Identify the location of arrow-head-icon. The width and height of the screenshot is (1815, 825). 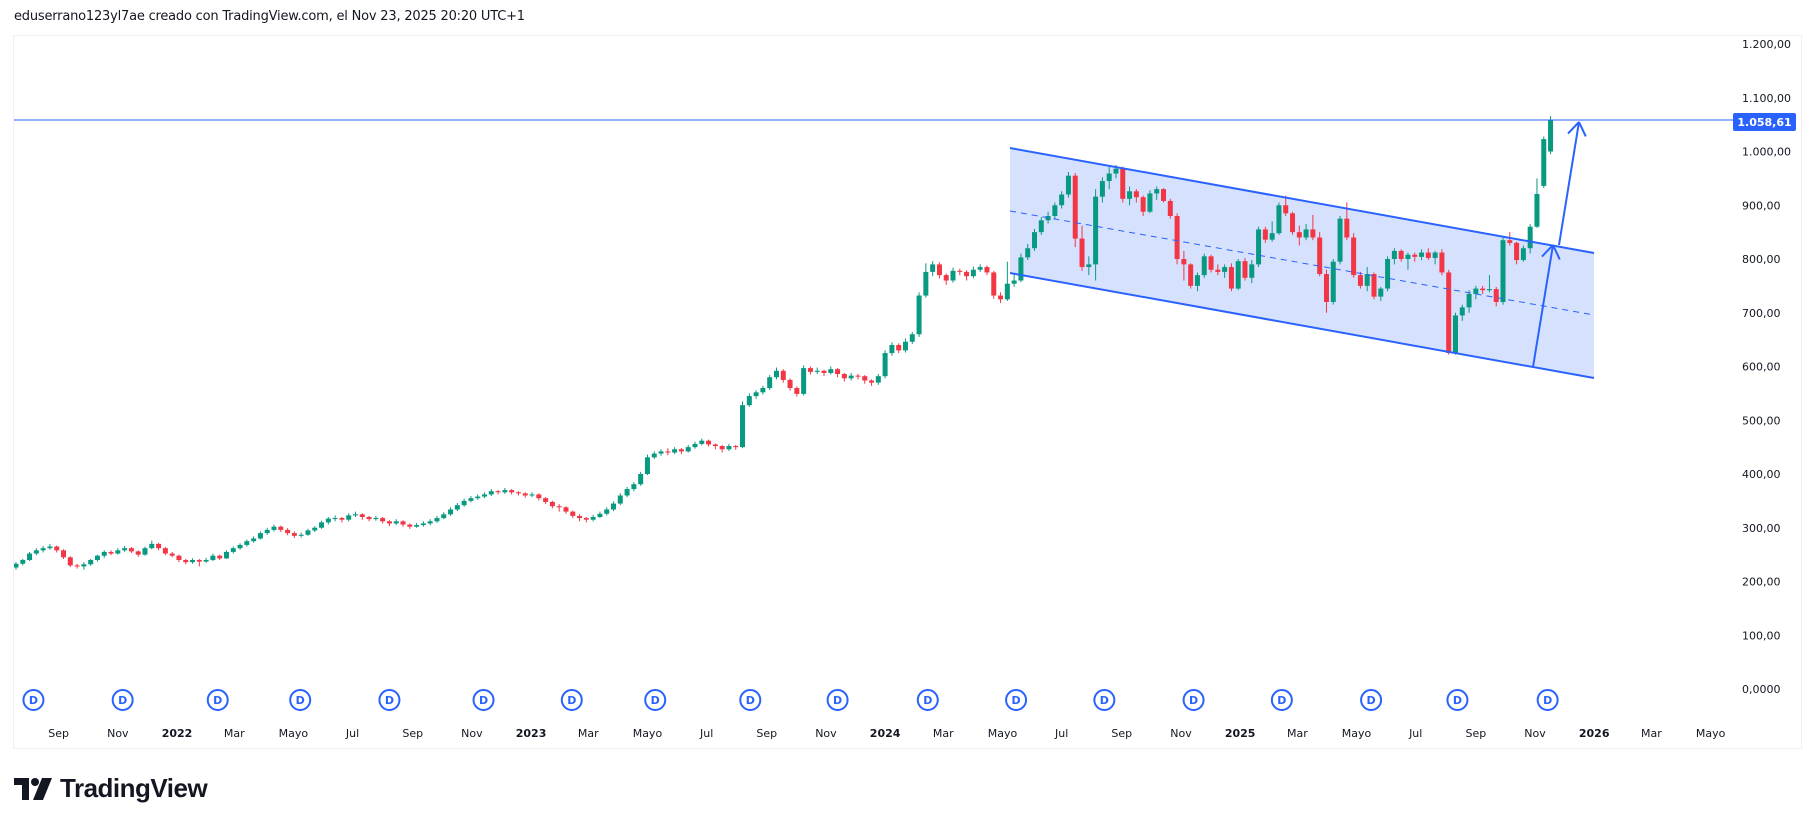
(1556, 252).